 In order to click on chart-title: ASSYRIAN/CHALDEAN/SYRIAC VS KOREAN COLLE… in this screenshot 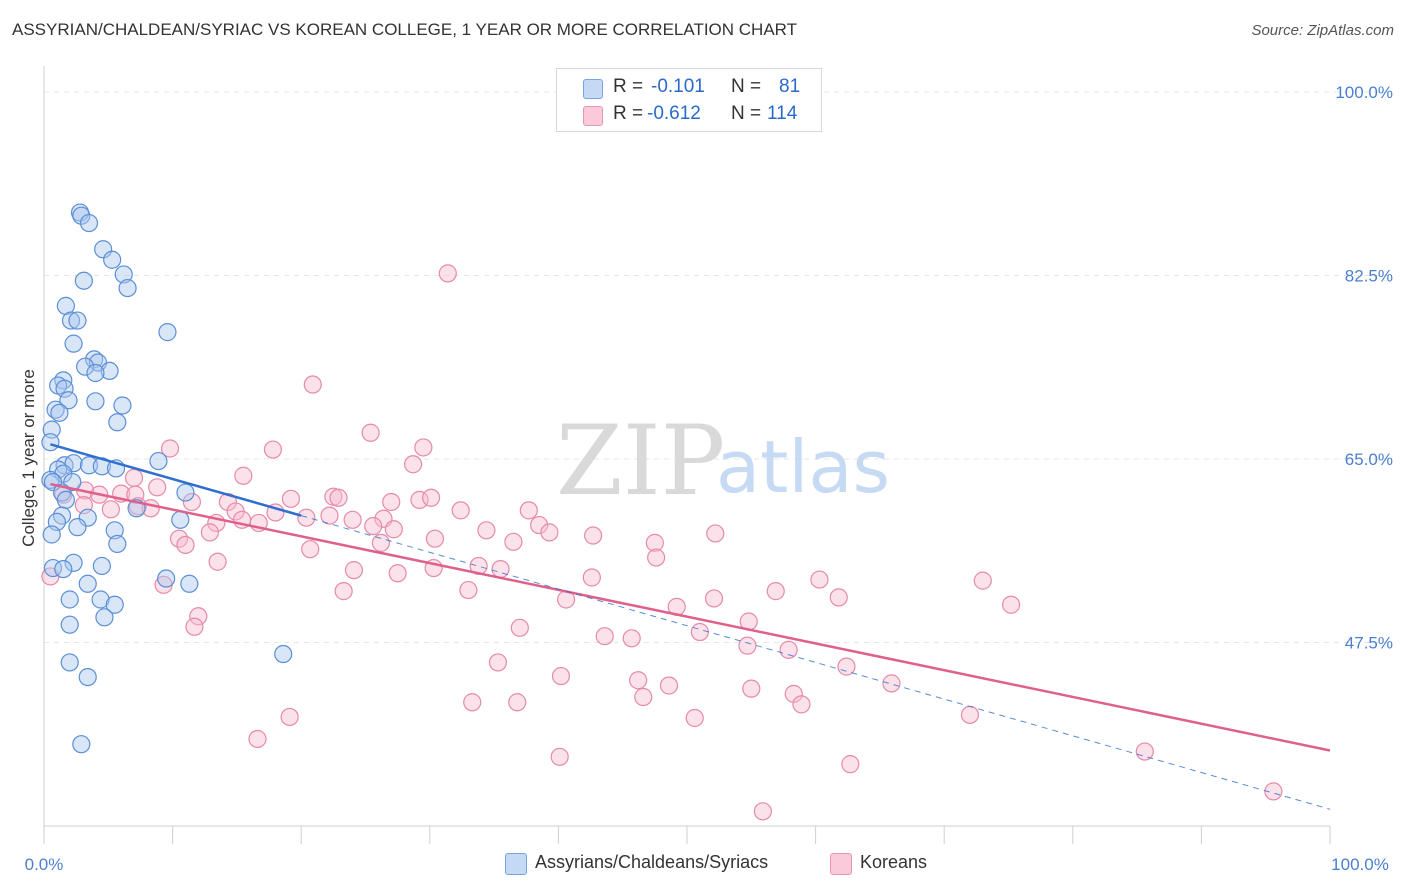, I will do `click(405, 29)`.